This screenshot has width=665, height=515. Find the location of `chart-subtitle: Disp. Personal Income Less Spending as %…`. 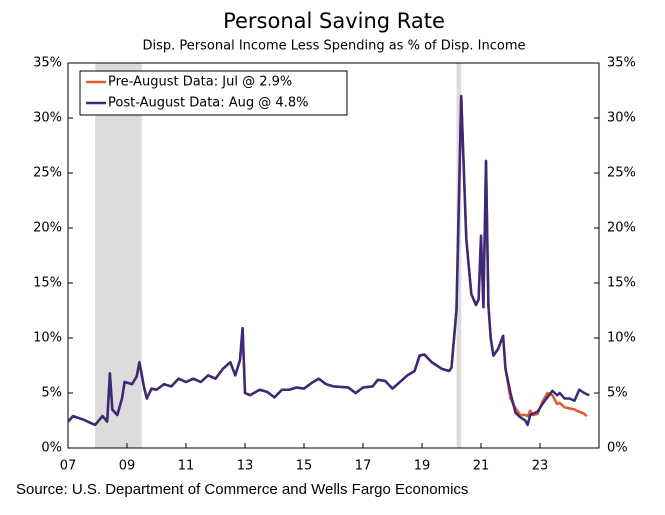

chart-subtitle: Disp. Personal Income Less Spending as %… is located at coordinates (334, 46).